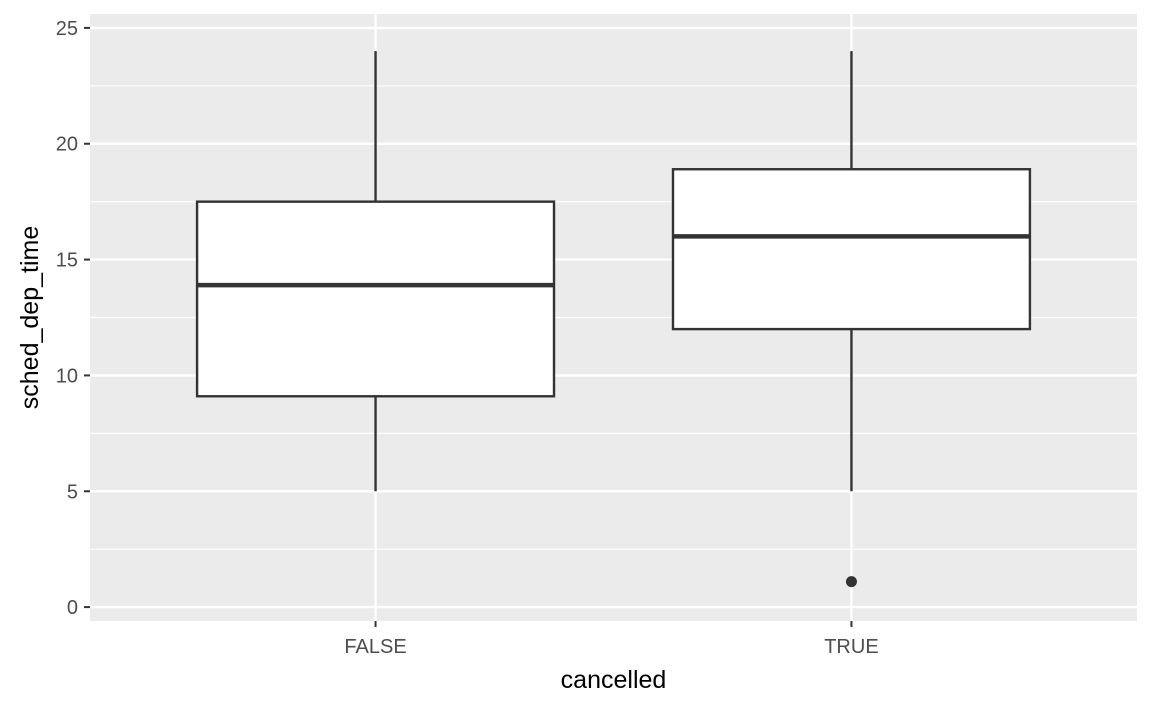  I want to click on x-tick-label: TRUE, so click(851, 647).